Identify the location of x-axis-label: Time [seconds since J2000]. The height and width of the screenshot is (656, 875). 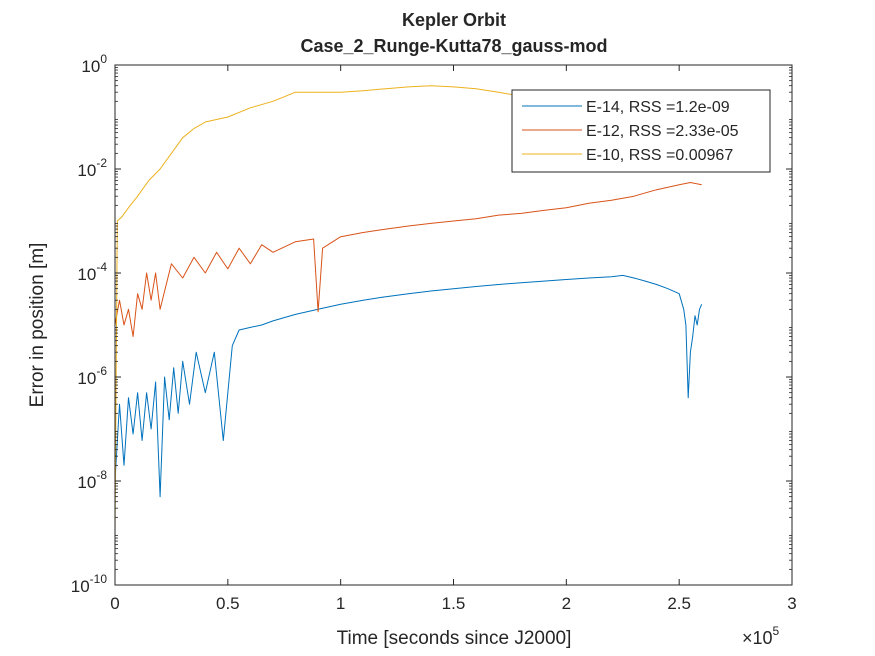
(454, 638).